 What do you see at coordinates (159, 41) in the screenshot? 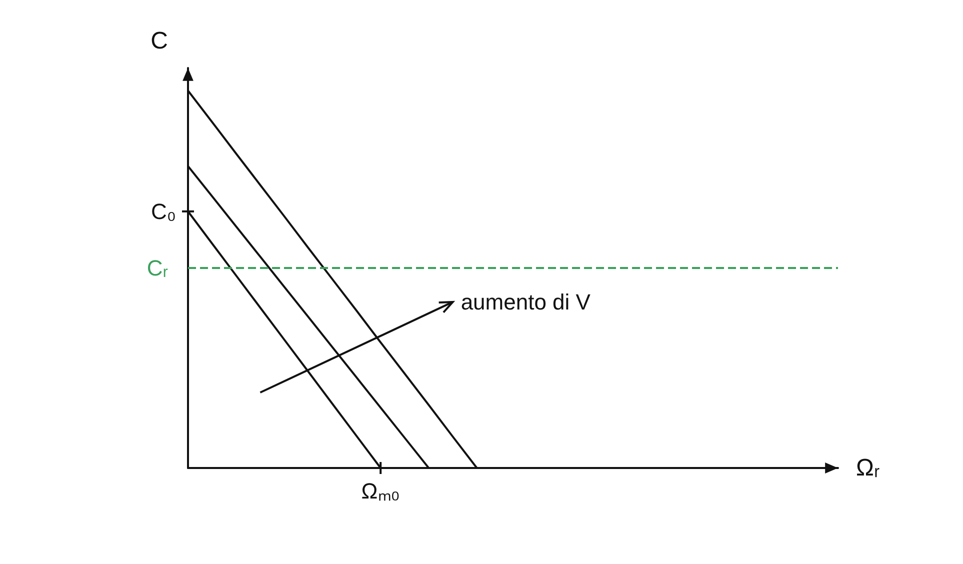
I see `y-axis-title: C` at bounding box center [159, 41].